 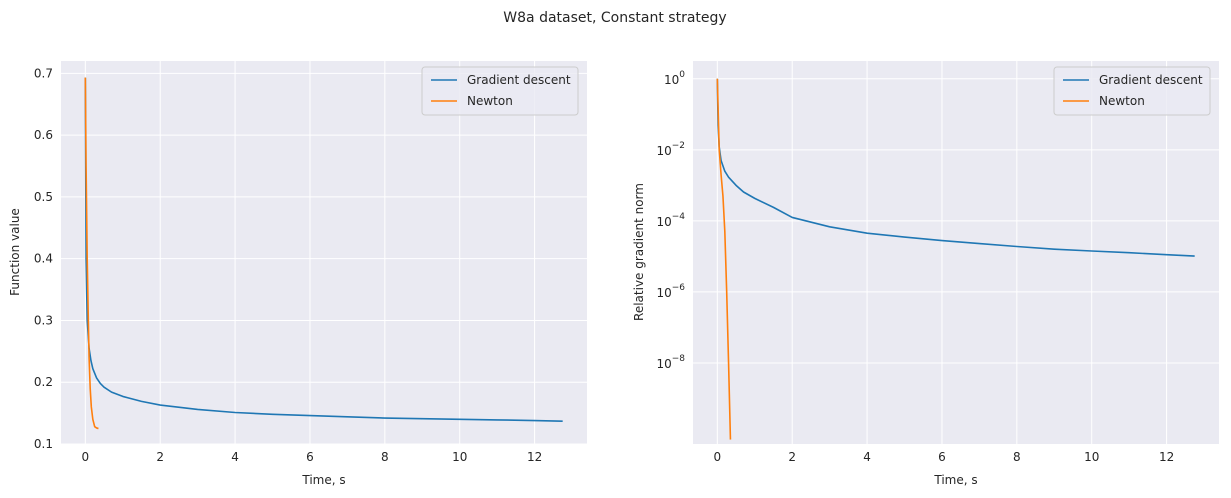 What do you see at coordinates (43, 382) in the screenshot?
I see `y-tick-label: 0.2` at bounding box center [43, 382].